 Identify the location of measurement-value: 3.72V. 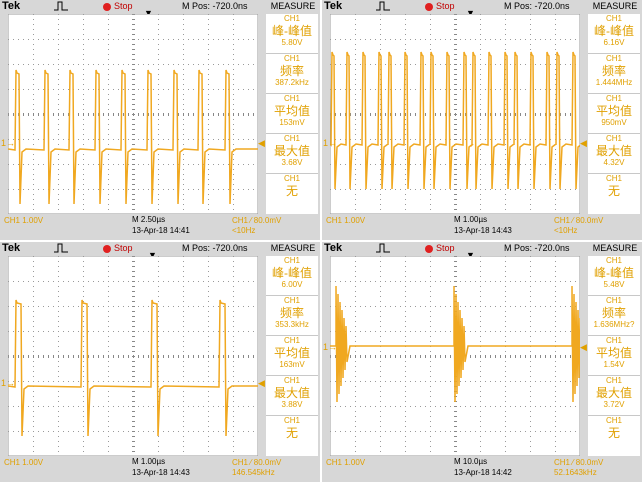
(614, 404).